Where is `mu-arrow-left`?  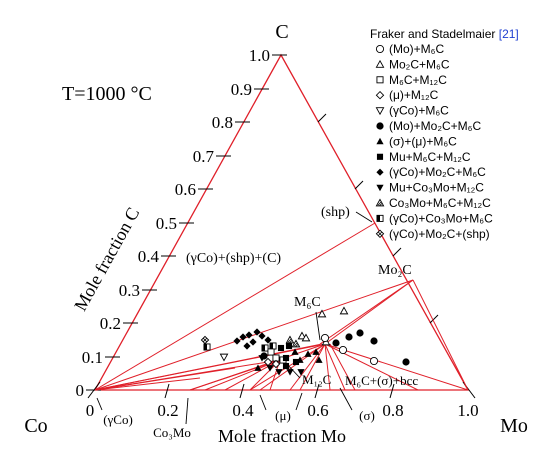
mu-arrow-left is located at coordinates (263, 402).